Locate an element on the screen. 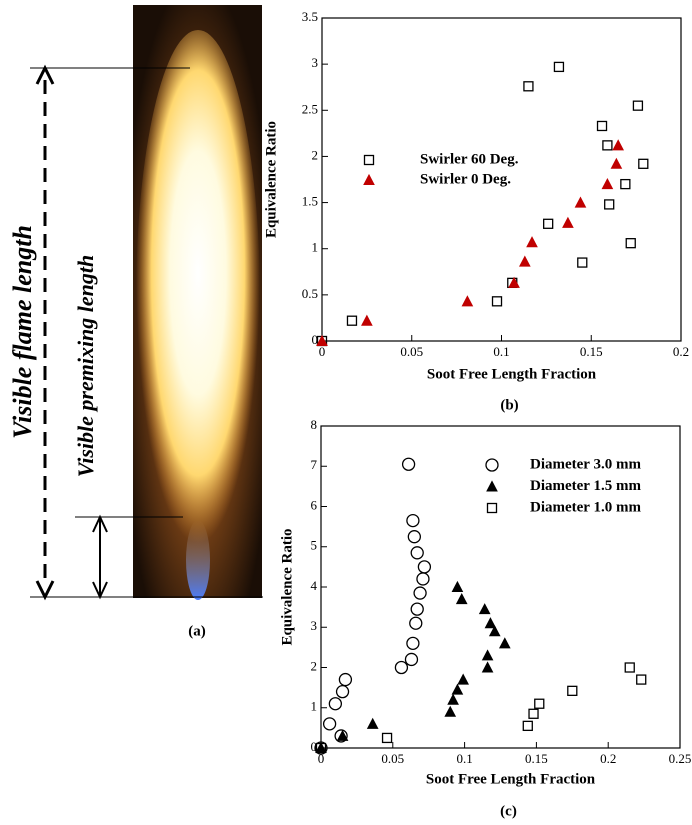 This screenshot has width=692, height=825. y-tick-label: 3.5 is located at coordinates (310, 16).